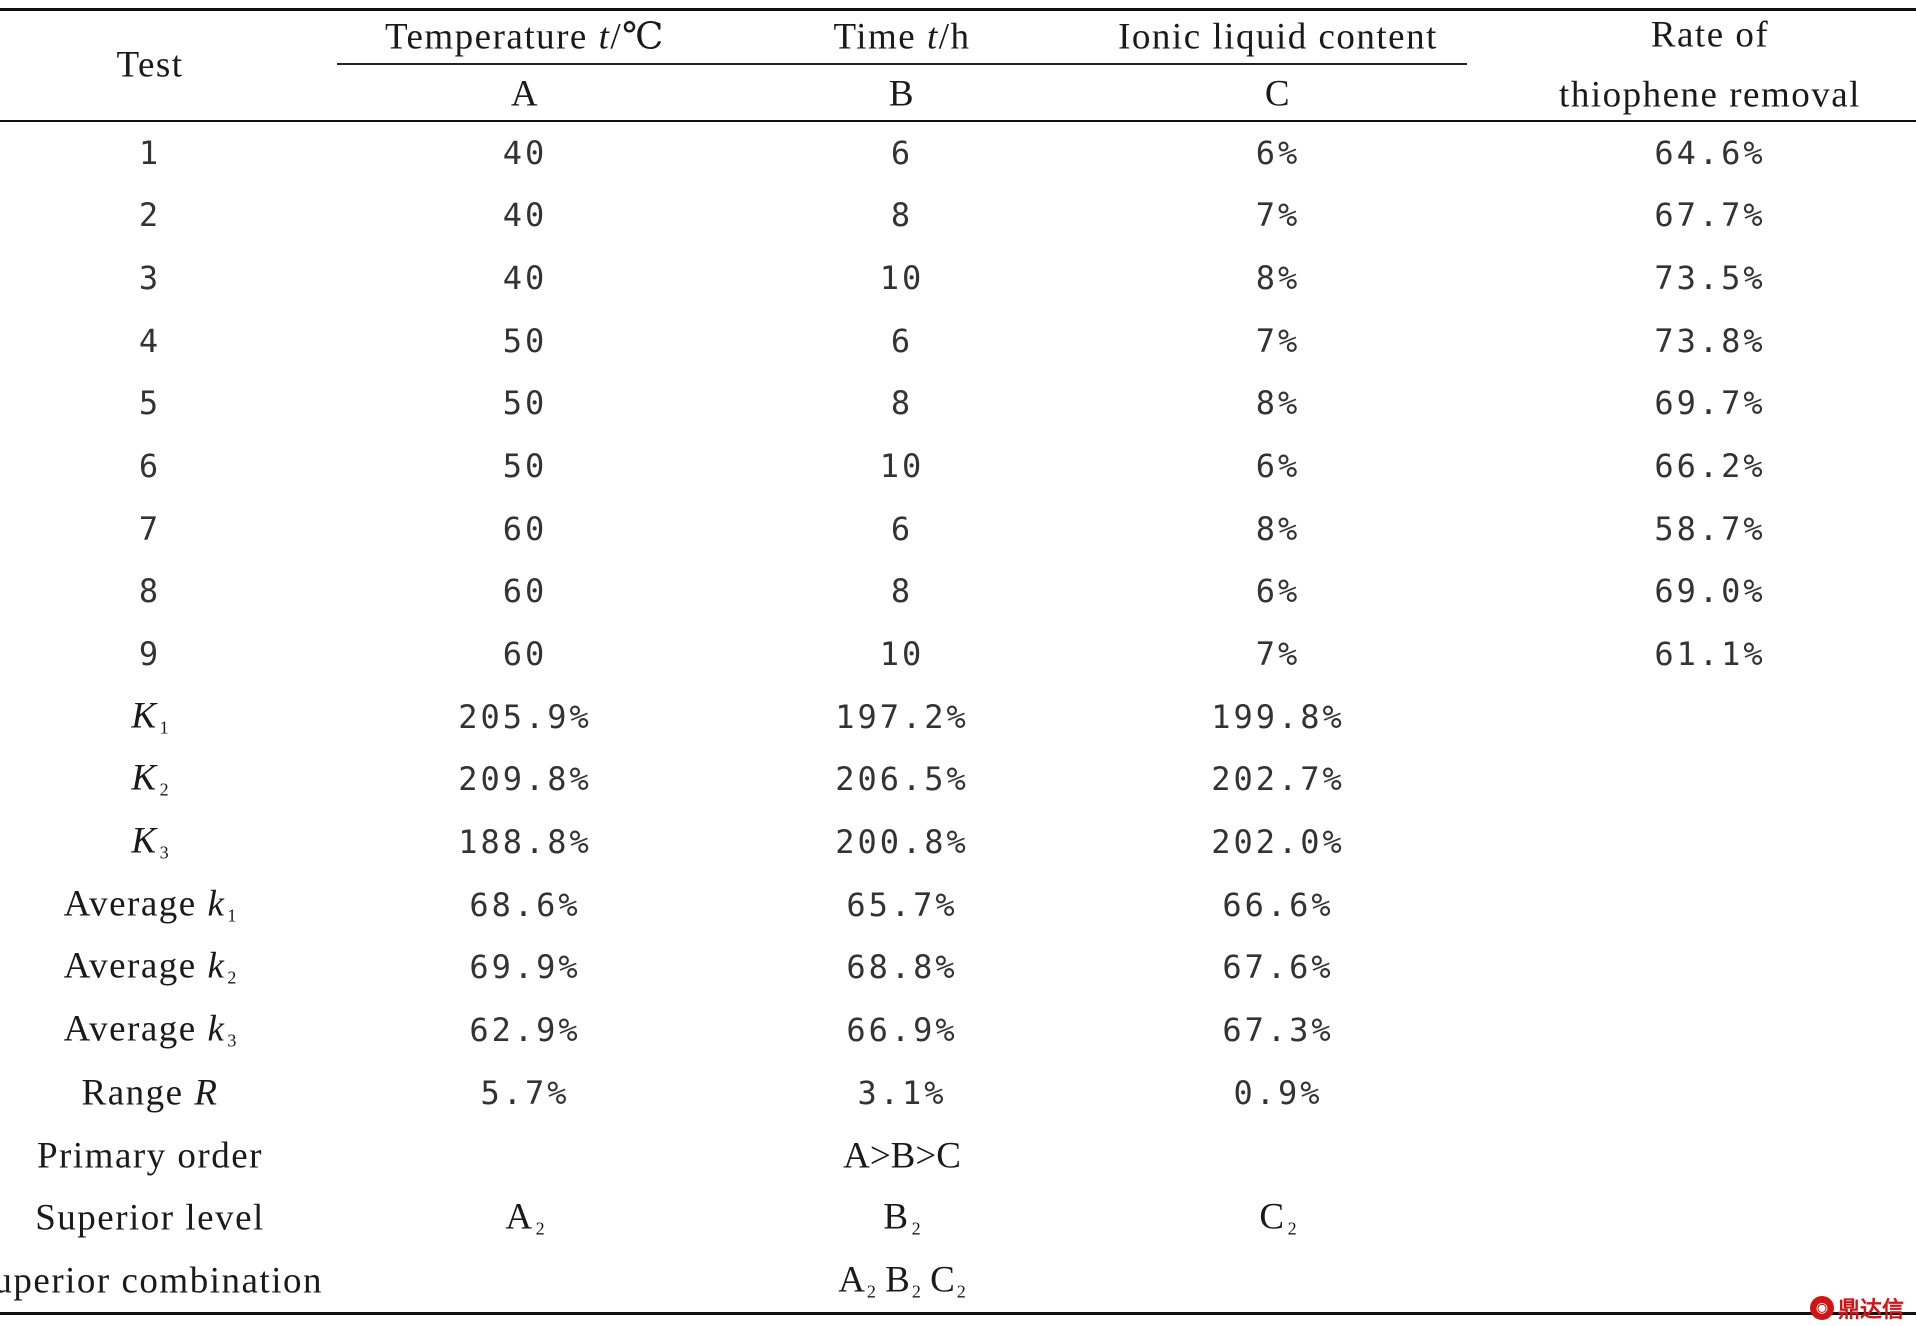 The image size is (1916, 1326). Describe the element at coordinates (1710, 654) in the screenshot. I see `cell-rate: 61.1%` at that location.